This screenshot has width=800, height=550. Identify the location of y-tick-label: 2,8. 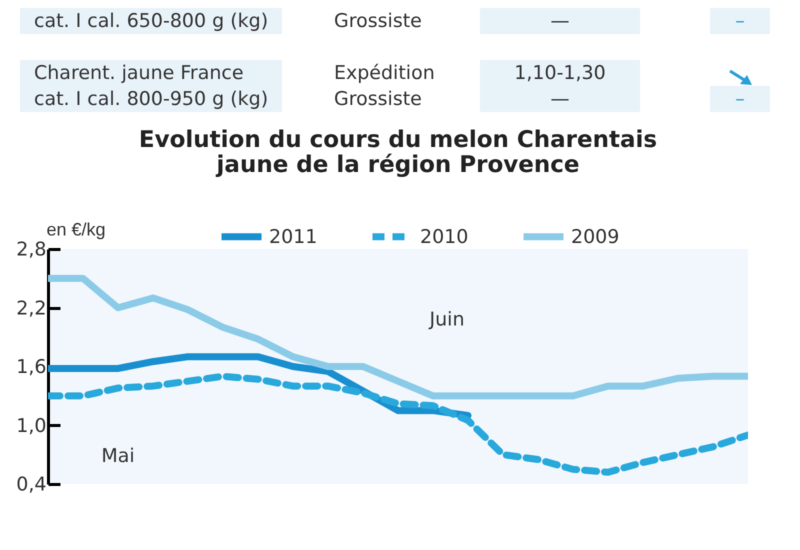
(31, 249).